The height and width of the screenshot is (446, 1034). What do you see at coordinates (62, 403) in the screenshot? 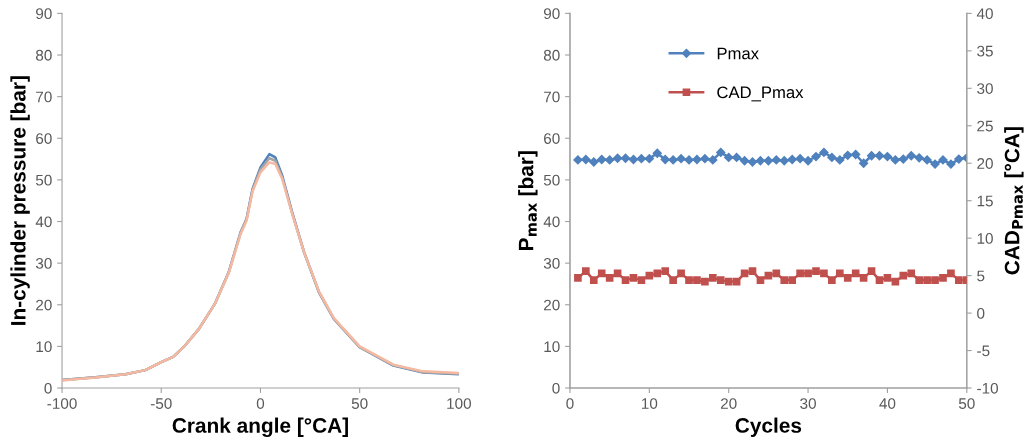
I see `x-tick-label: -100` at bounding box center [62, 403].